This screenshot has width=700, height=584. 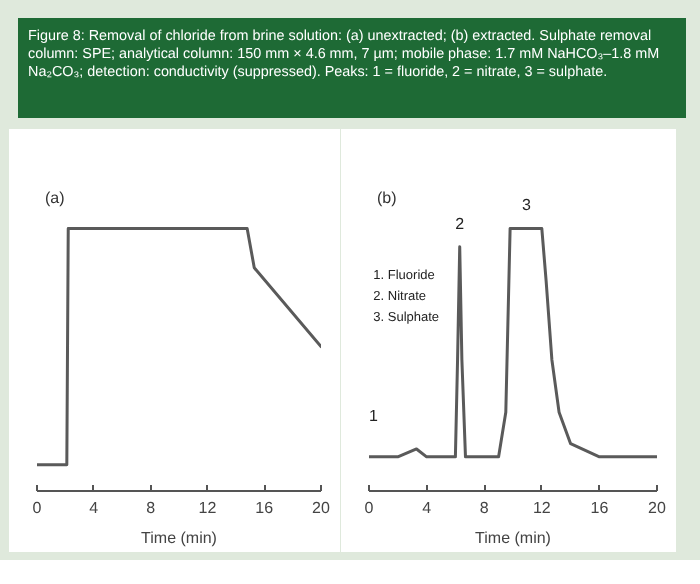 I want to click on annotation: 1, so click(x=374, y=415).